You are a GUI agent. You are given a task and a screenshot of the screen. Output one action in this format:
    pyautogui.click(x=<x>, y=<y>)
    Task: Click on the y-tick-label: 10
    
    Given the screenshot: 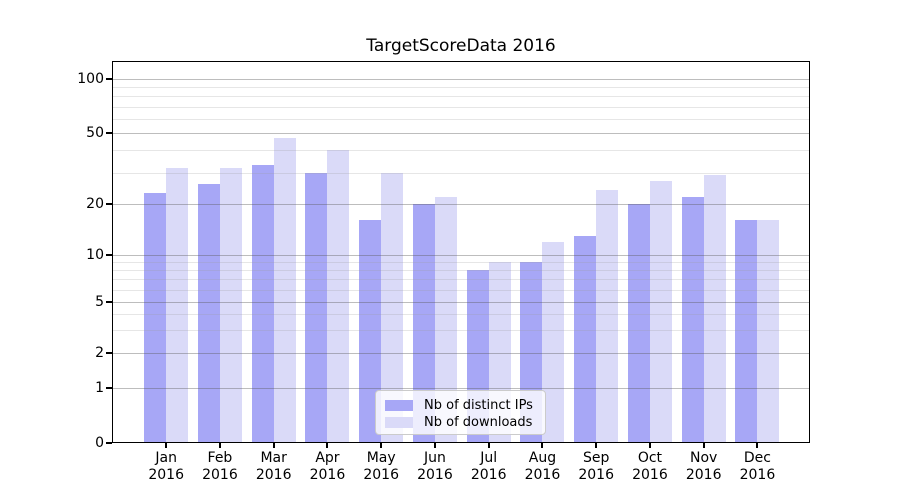 What is the action you would take?
    pyautogui.click(x=95, y=255)
    